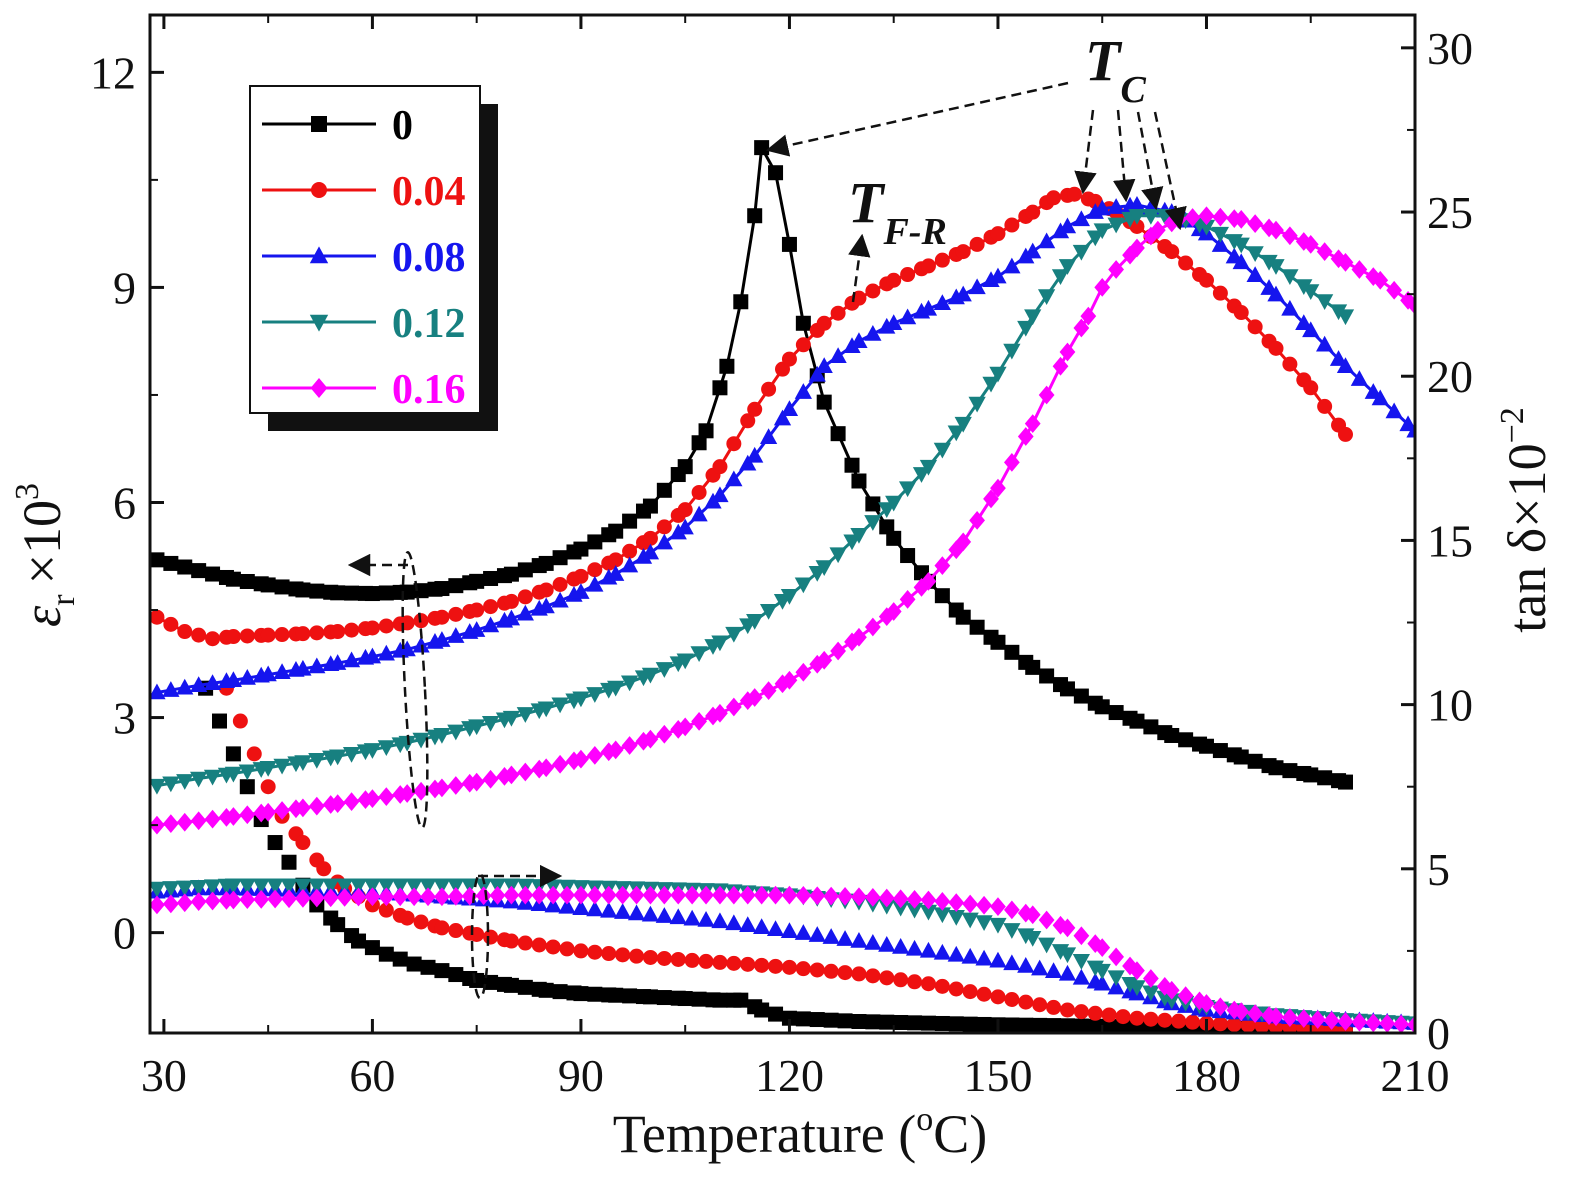 The width and height of the screenshot is (1575, 1185). What do you see at coordinates (337, 126) in the screenshot?
I see `legend-item-0: 0` at bounding box center [337, 126].